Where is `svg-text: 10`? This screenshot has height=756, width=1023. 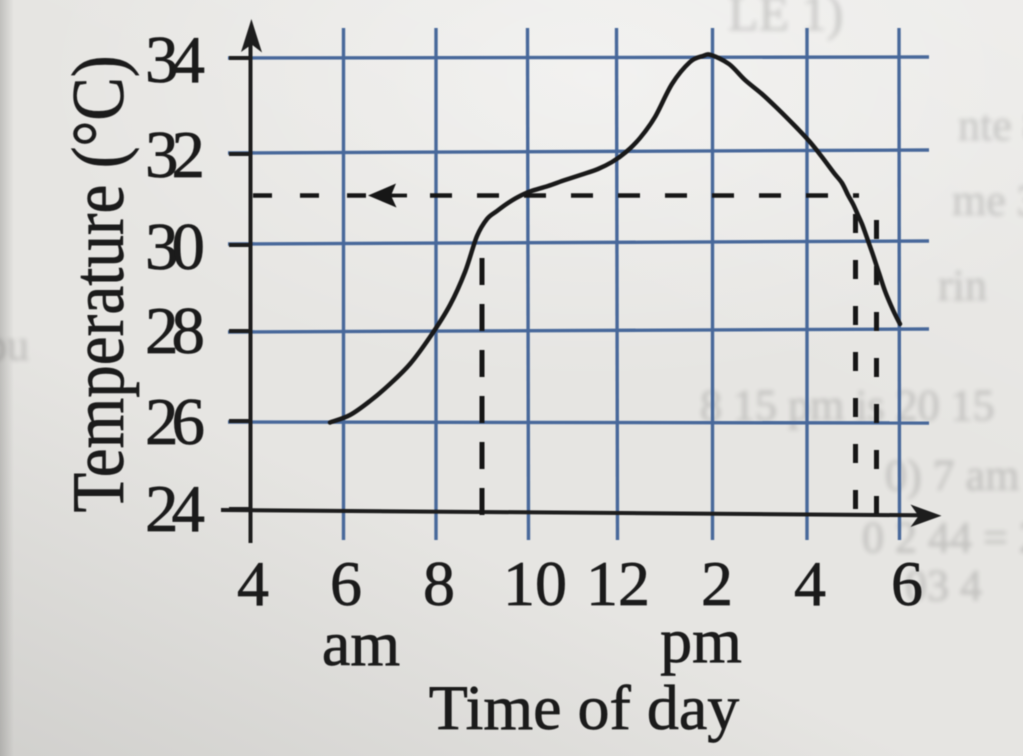
svg-text: 10 is located at coordinates (535, 583).